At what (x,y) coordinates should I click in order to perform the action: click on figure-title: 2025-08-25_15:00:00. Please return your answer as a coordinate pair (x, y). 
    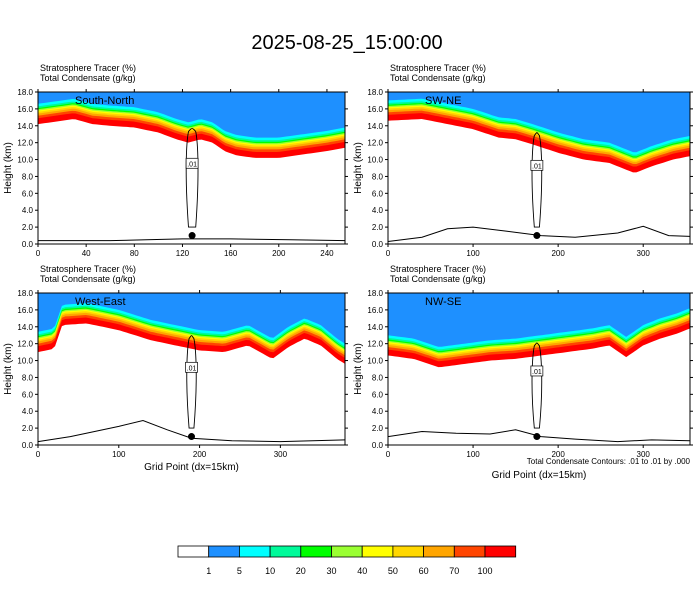
    Looking at the image, I should click on (346, 43).